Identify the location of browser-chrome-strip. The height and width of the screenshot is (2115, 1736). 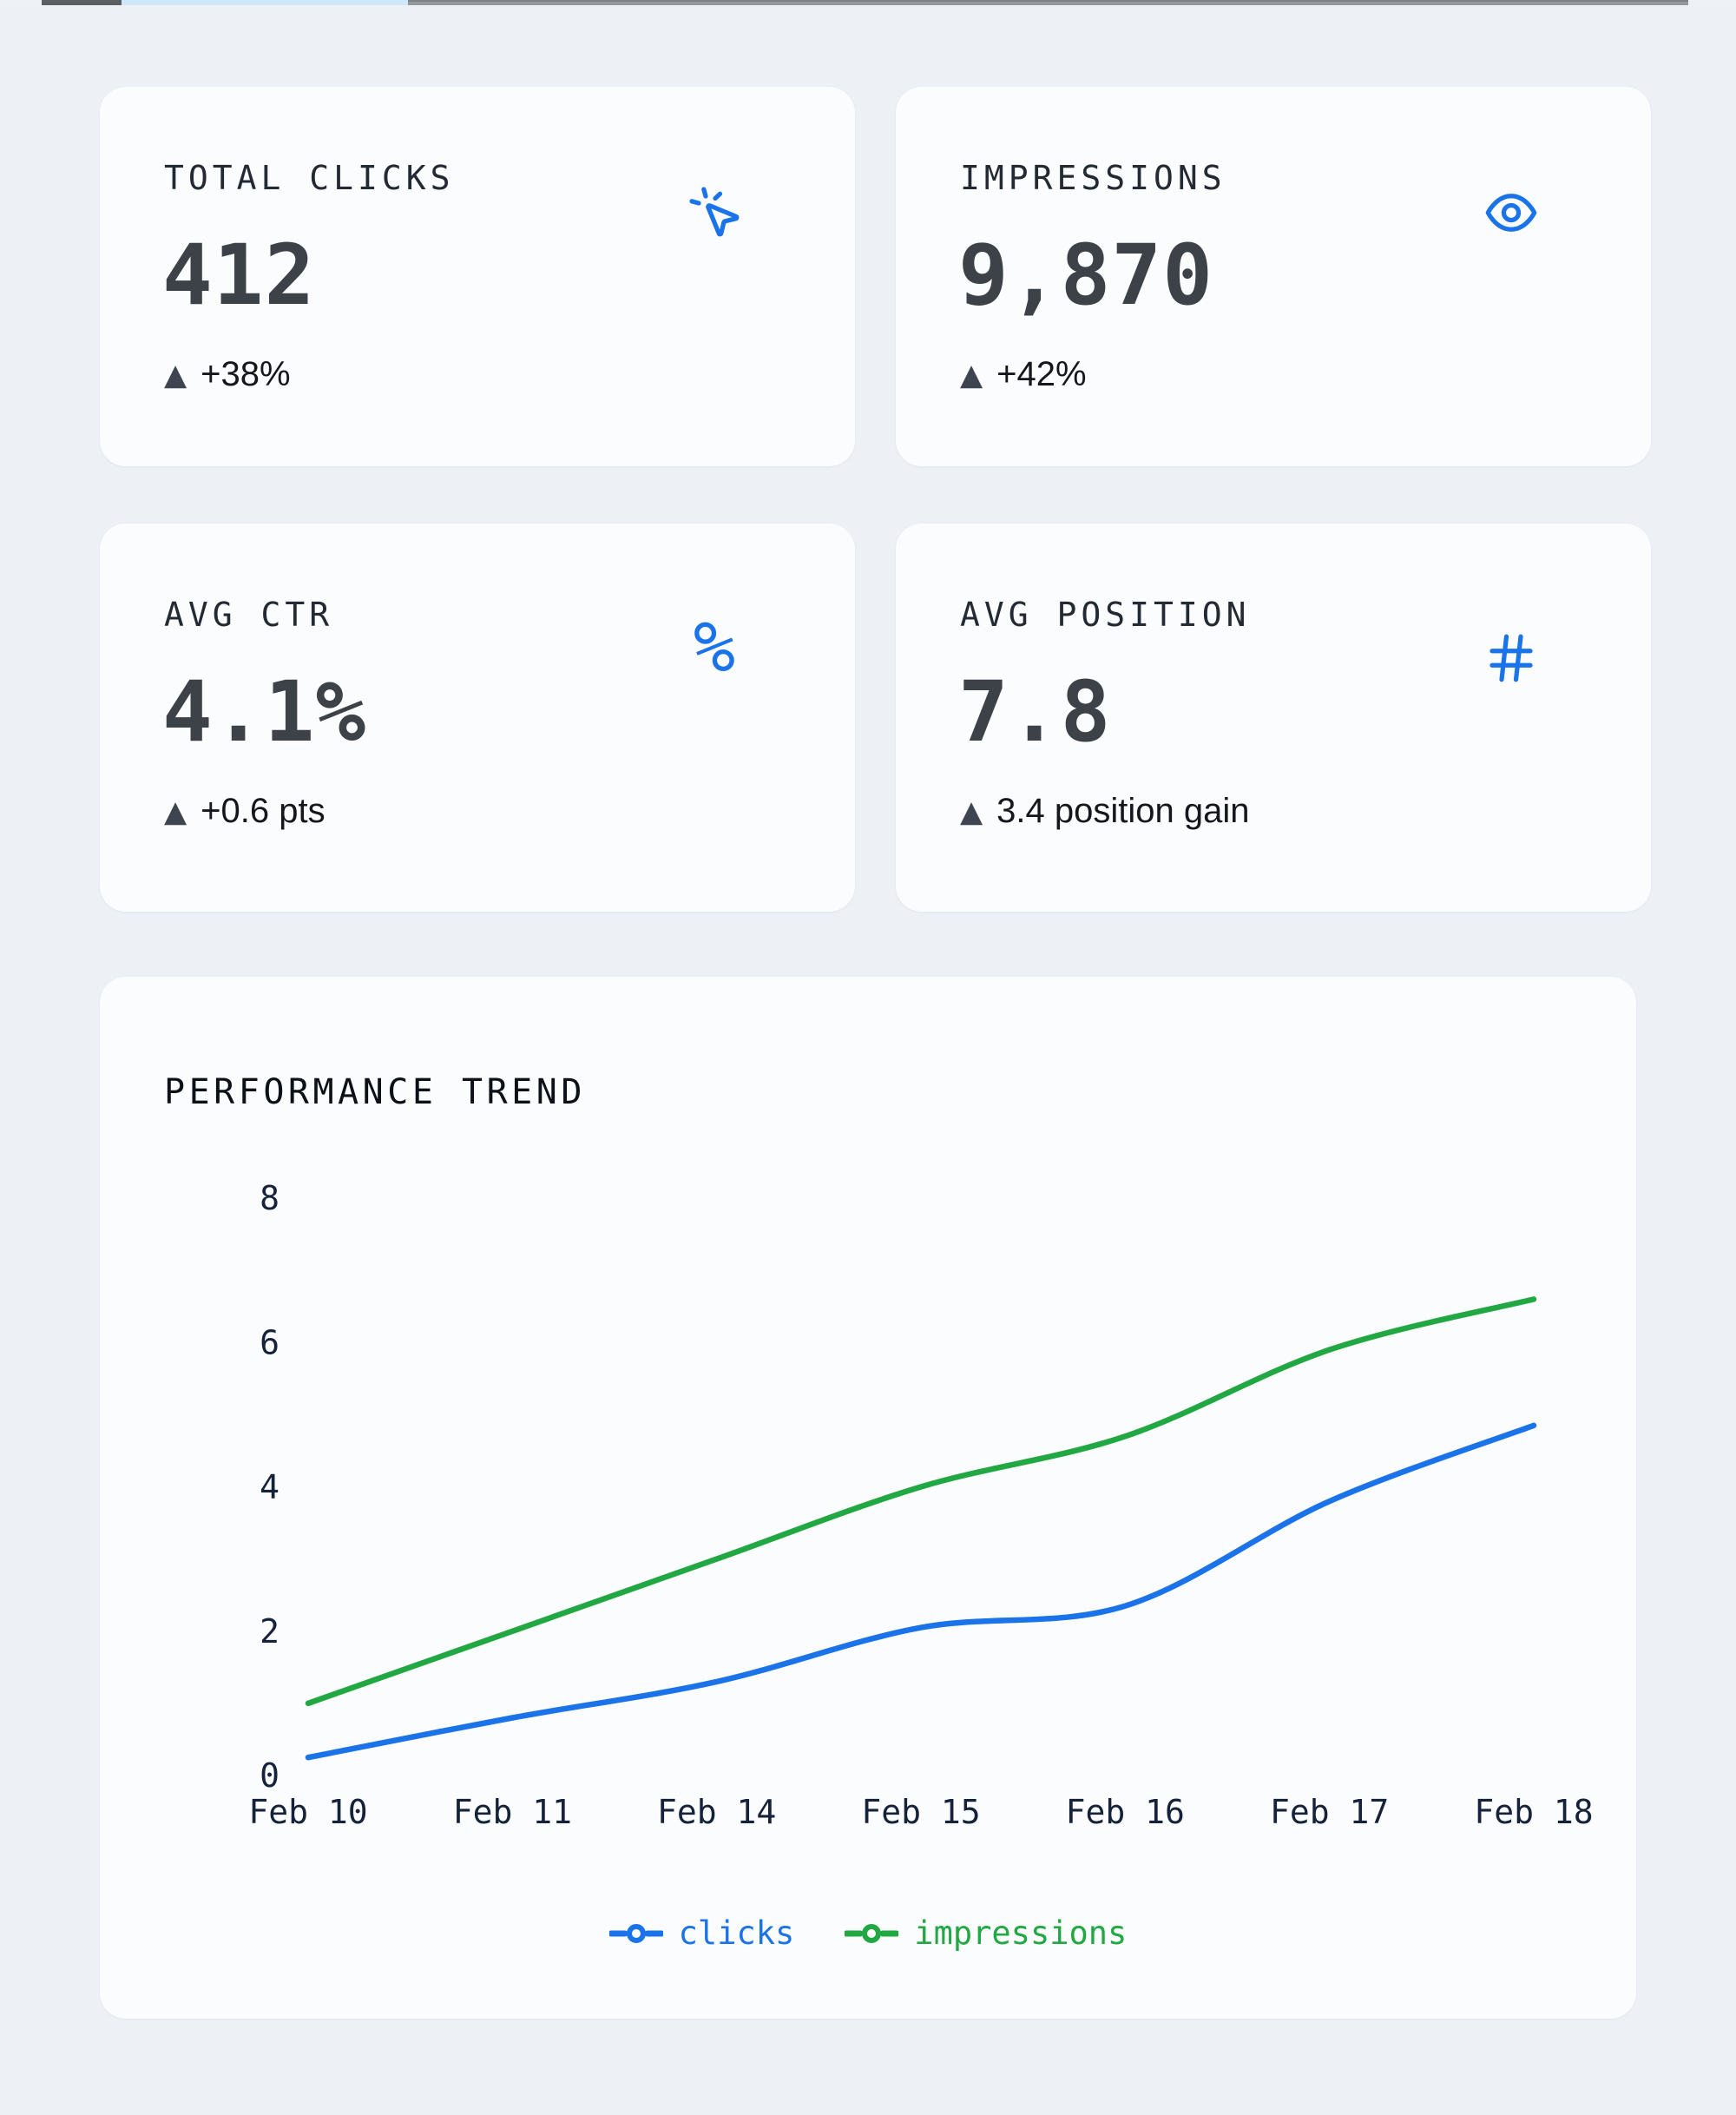
(868, 3).